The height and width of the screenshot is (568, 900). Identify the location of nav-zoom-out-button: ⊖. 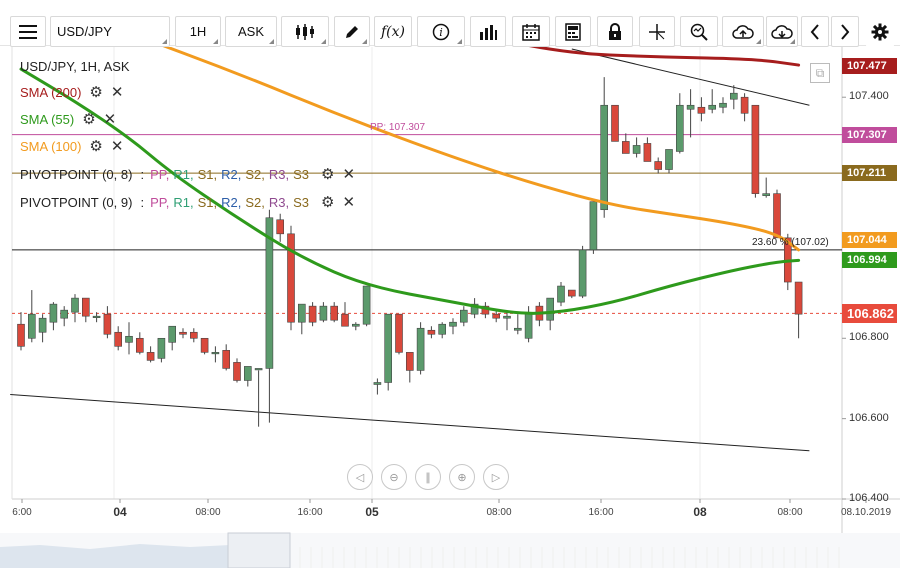
(394, 477).